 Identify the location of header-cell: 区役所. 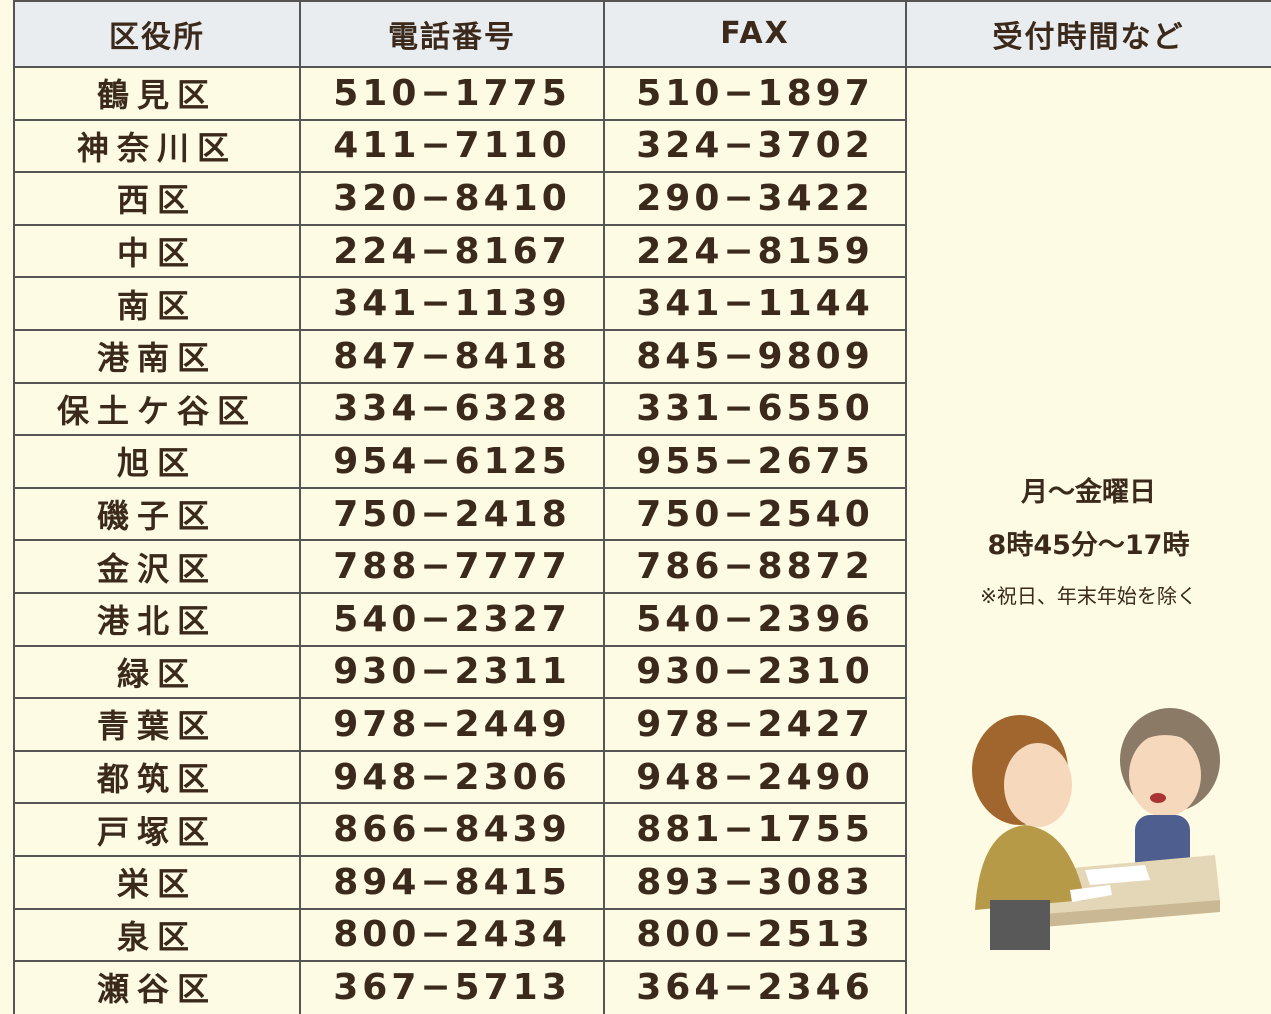
(157, 33).